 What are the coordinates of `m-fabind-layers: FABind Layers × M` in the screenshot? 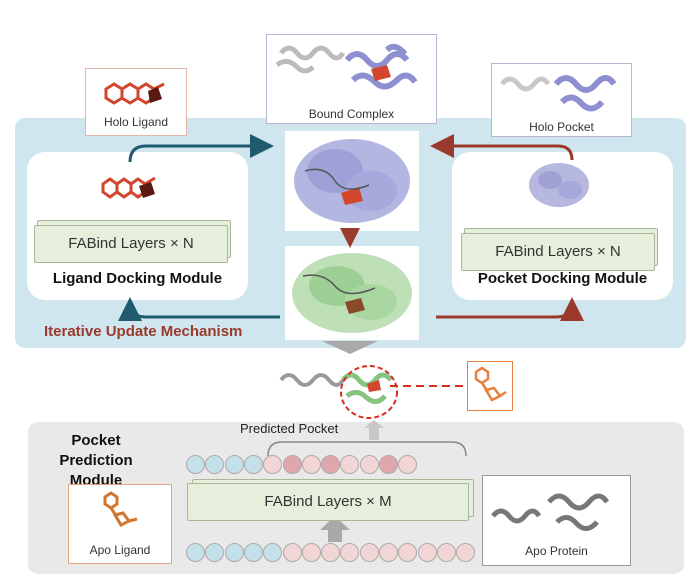 It's located at (328, 502).